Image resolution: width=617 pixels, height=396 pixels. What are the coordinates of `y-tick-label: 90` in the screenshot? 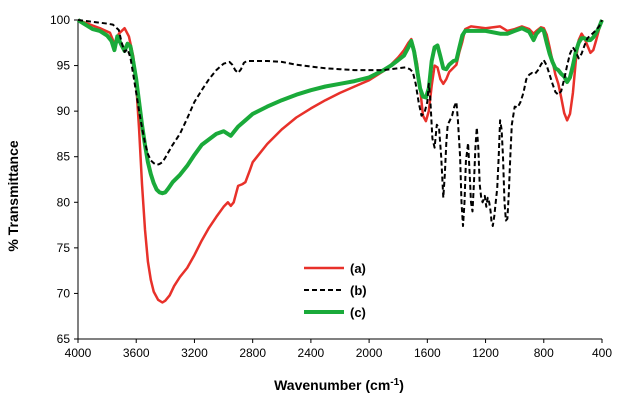 It's located at (64, 111).